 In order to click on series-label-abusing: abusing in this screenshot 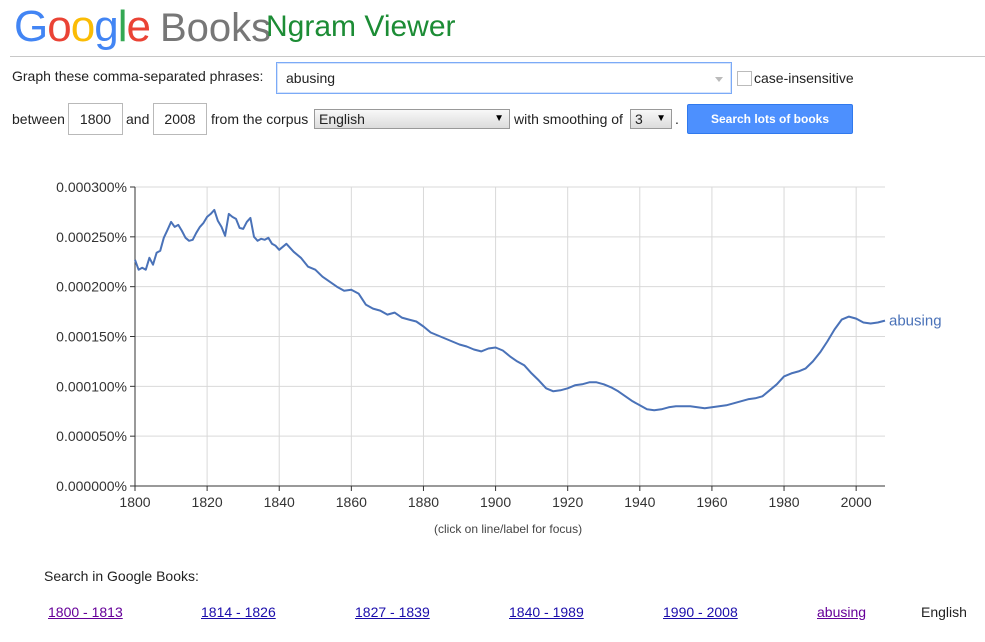, I will do `click(915, 321)`.